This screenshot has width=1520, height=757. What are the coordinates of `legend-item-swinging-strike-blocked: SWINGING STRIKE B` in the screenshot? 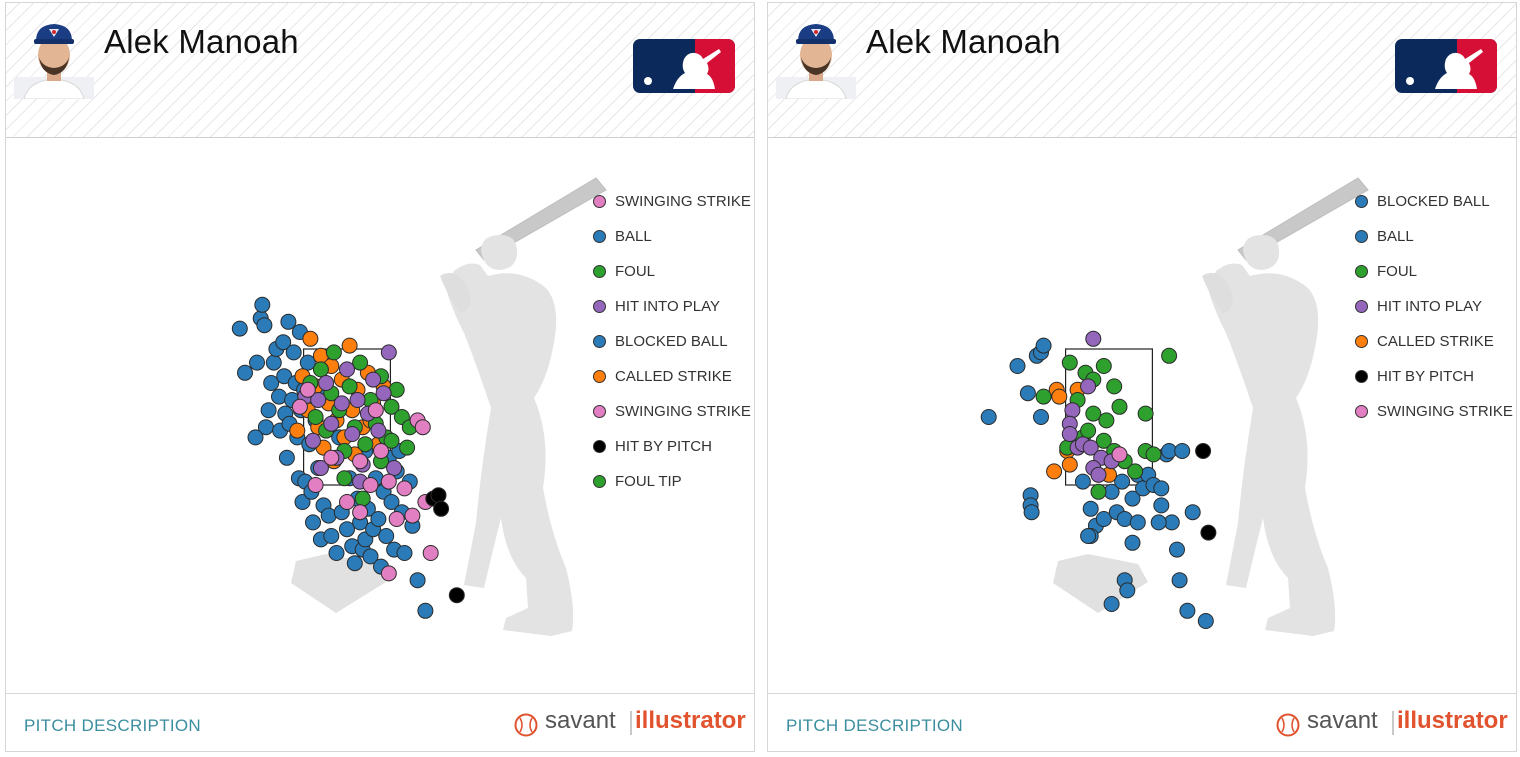 It's located at (673, 420).